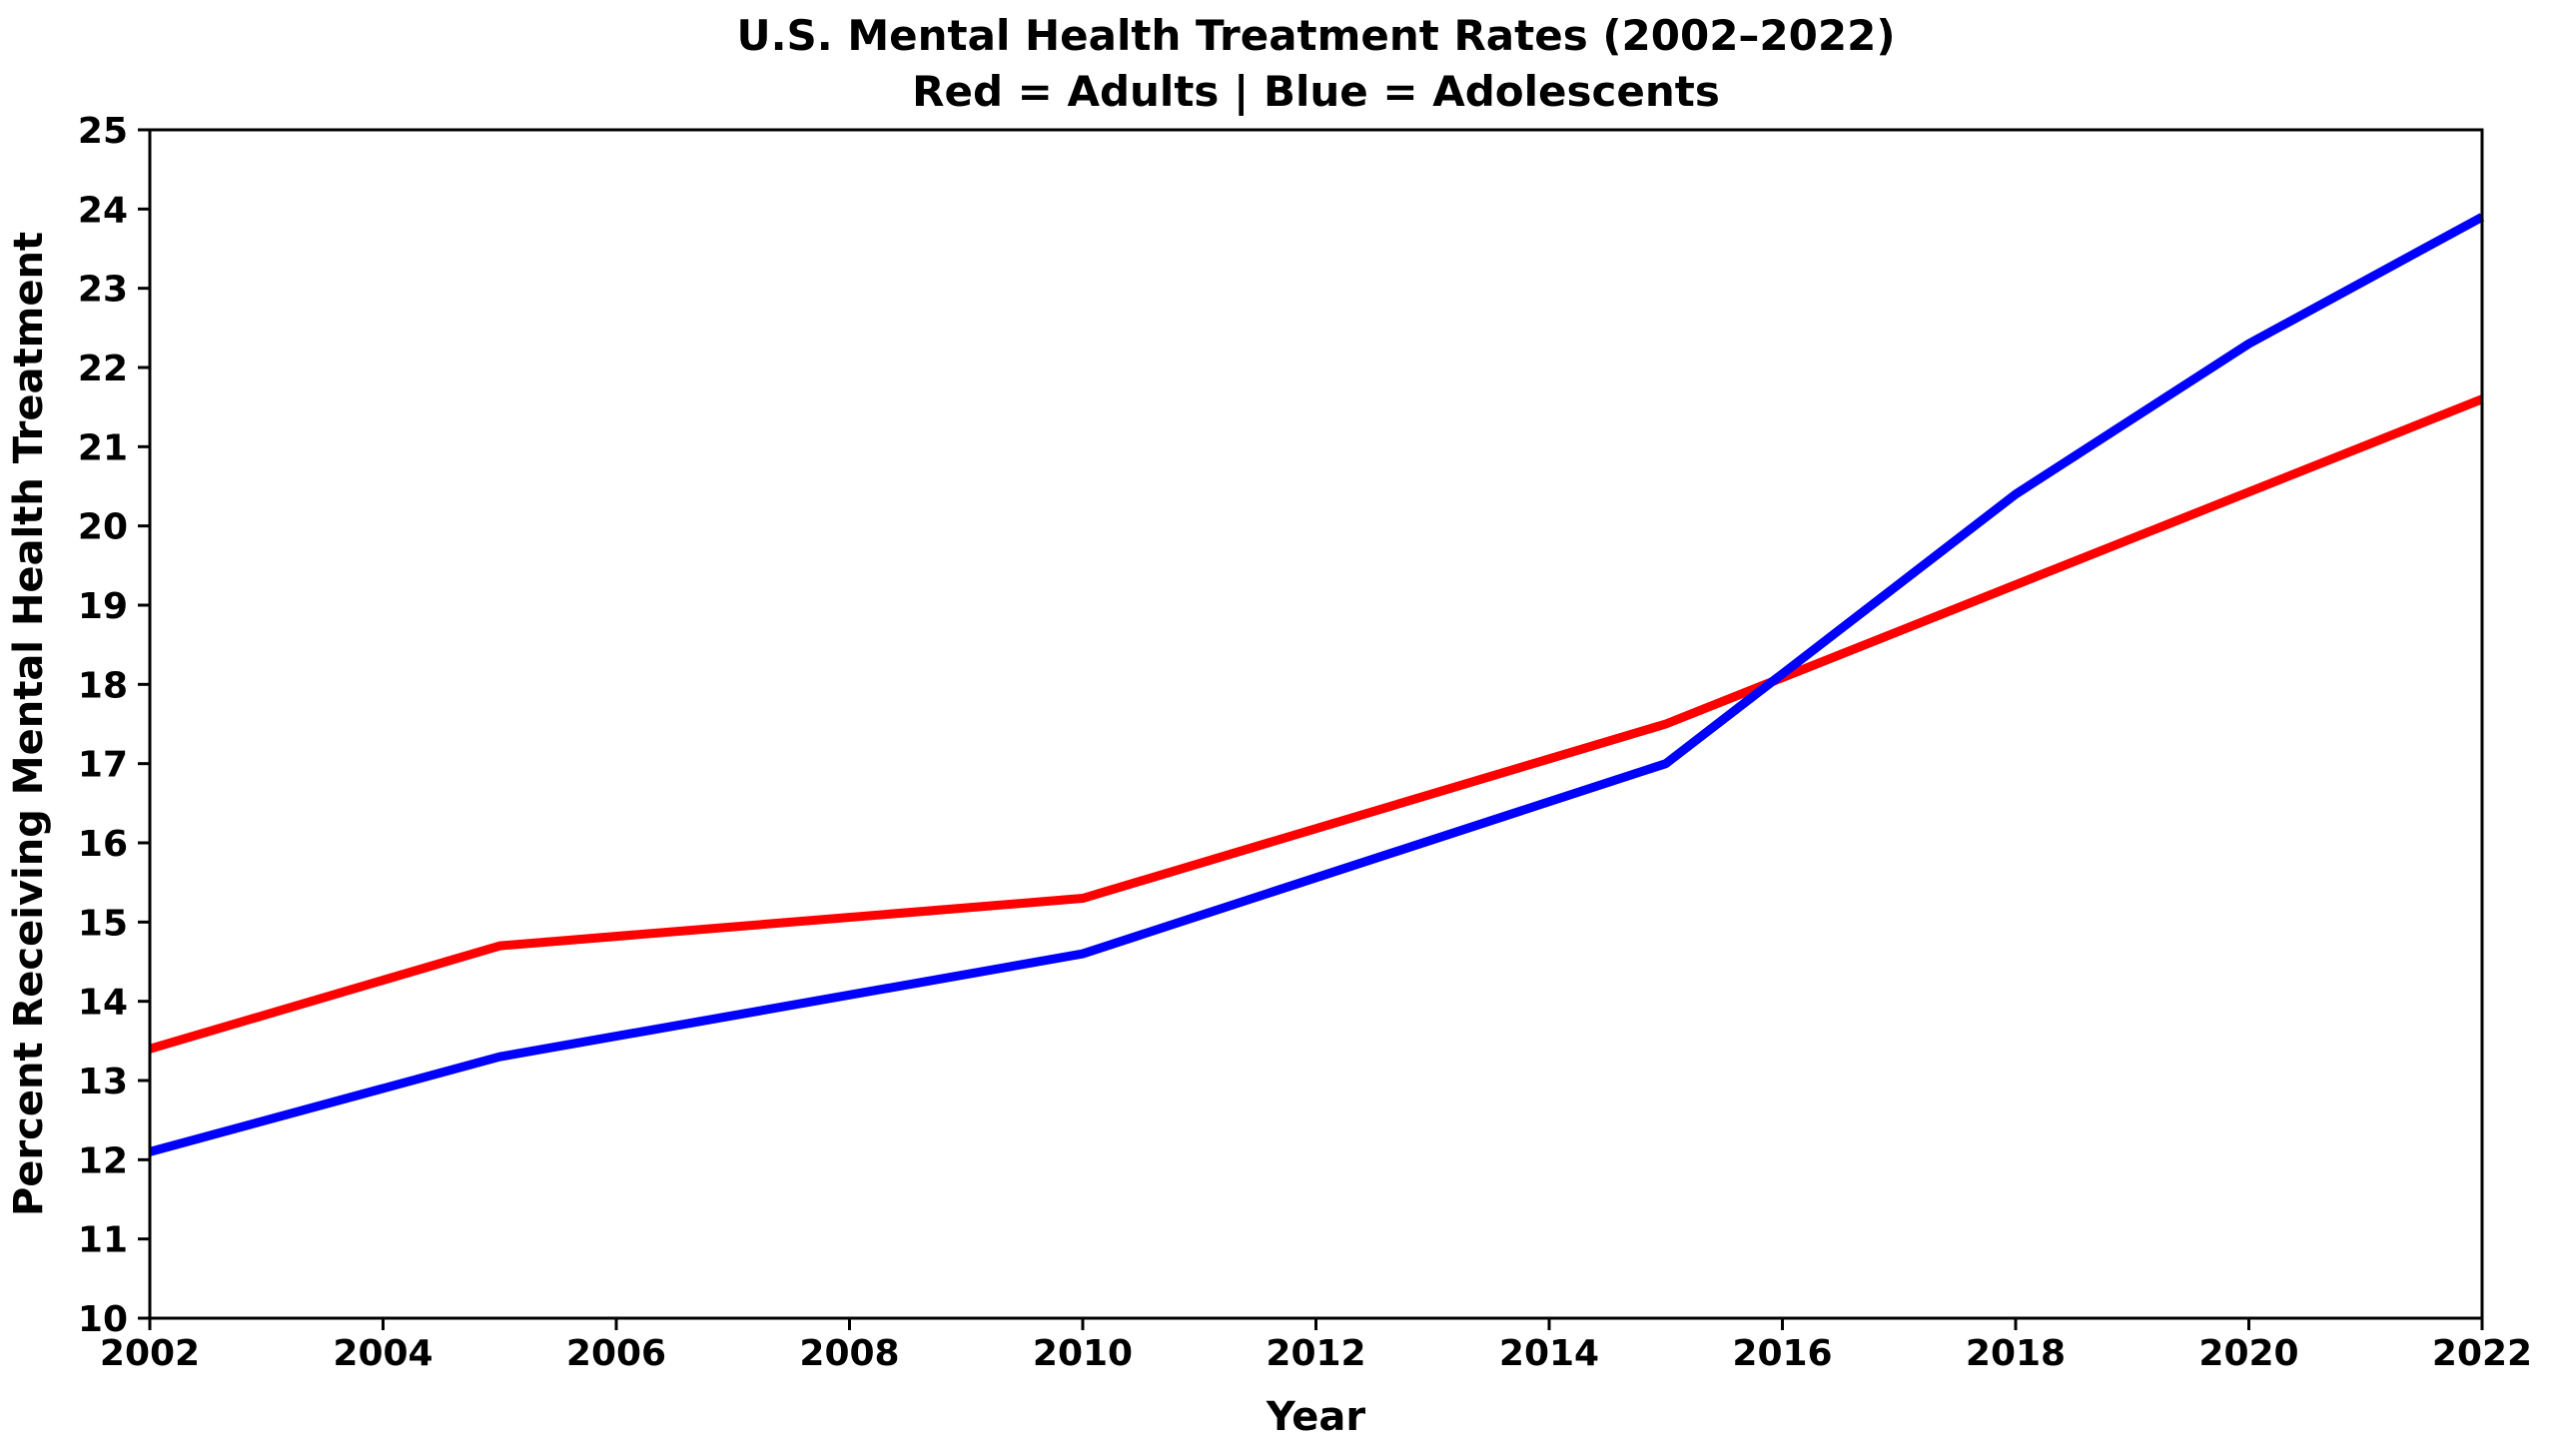  I want to click on y-tick-label: 14, so click(103, 1003).